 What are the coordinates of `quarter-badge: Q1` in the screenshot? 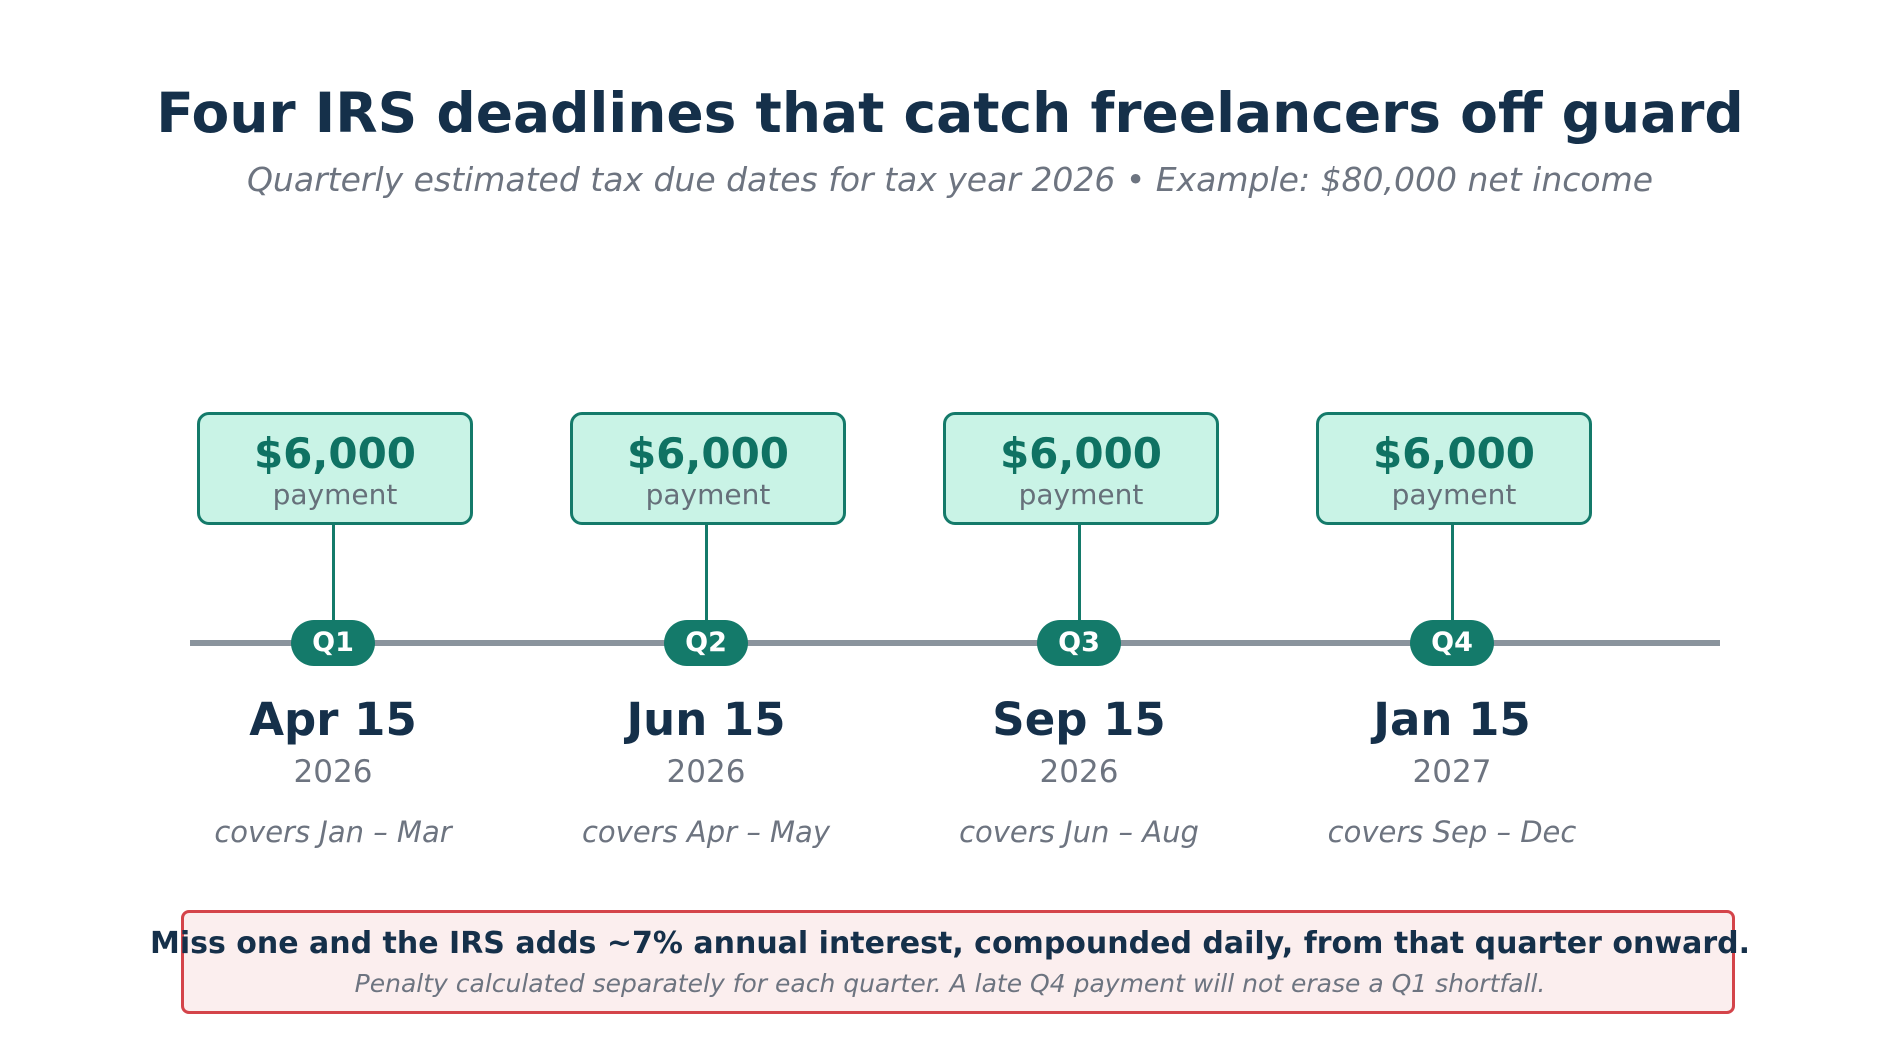 It's located at (333, 643).